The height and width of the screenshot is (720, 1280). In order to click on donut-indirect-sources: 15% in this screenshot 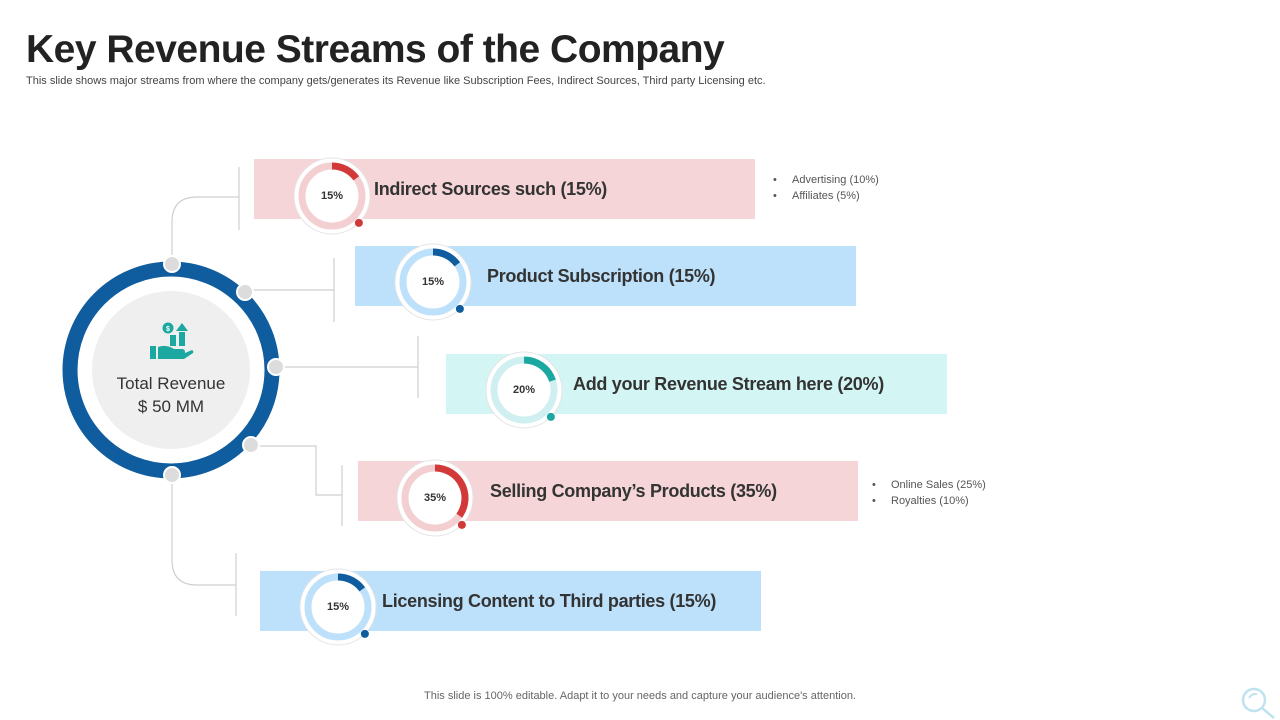, I will do `click(332, 196)`.